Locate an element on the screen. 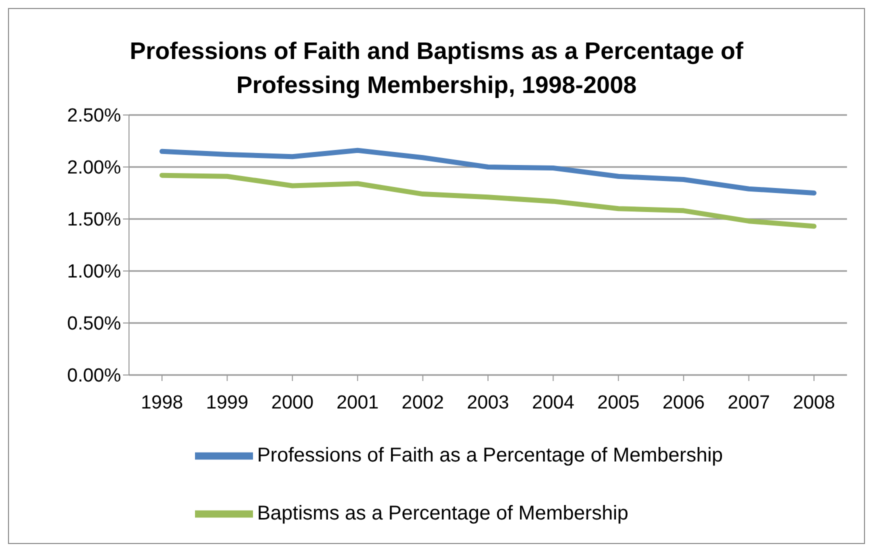  x-tick-label: 2000 is located at coordinates (292, 403).